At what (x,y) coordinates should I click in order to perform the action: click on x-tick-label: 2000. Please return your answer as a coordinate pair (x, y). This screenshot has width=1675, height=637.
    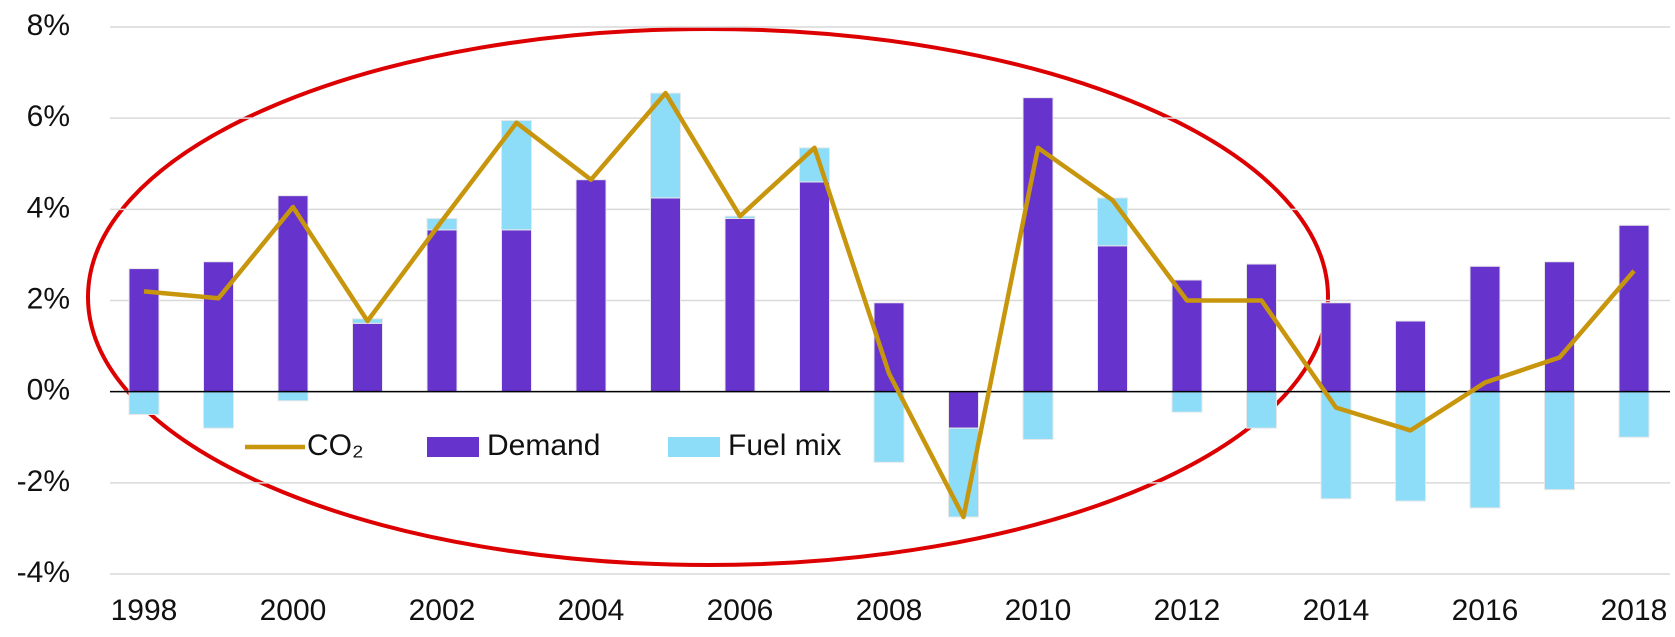
    Looking at the image, I should click on (293, 610).